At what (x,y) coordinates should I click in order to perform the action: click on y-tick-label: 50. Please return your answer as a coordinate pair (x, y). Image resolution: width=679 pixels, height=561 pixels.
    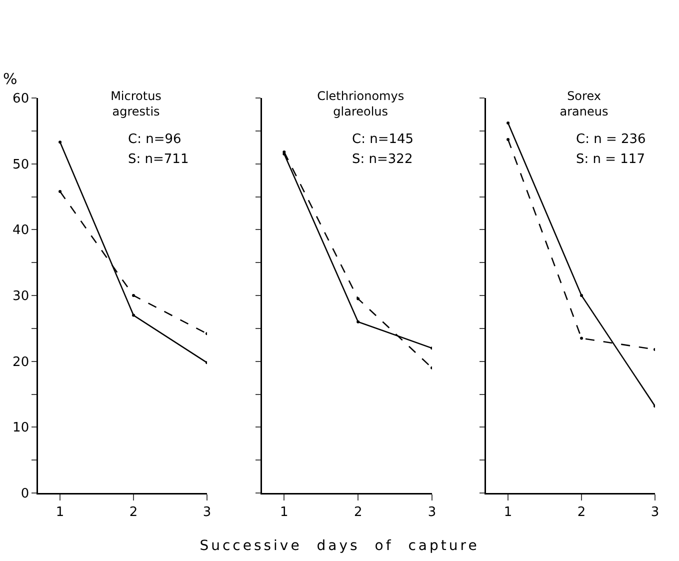
    Looking at the image, I should click on (21, 164).